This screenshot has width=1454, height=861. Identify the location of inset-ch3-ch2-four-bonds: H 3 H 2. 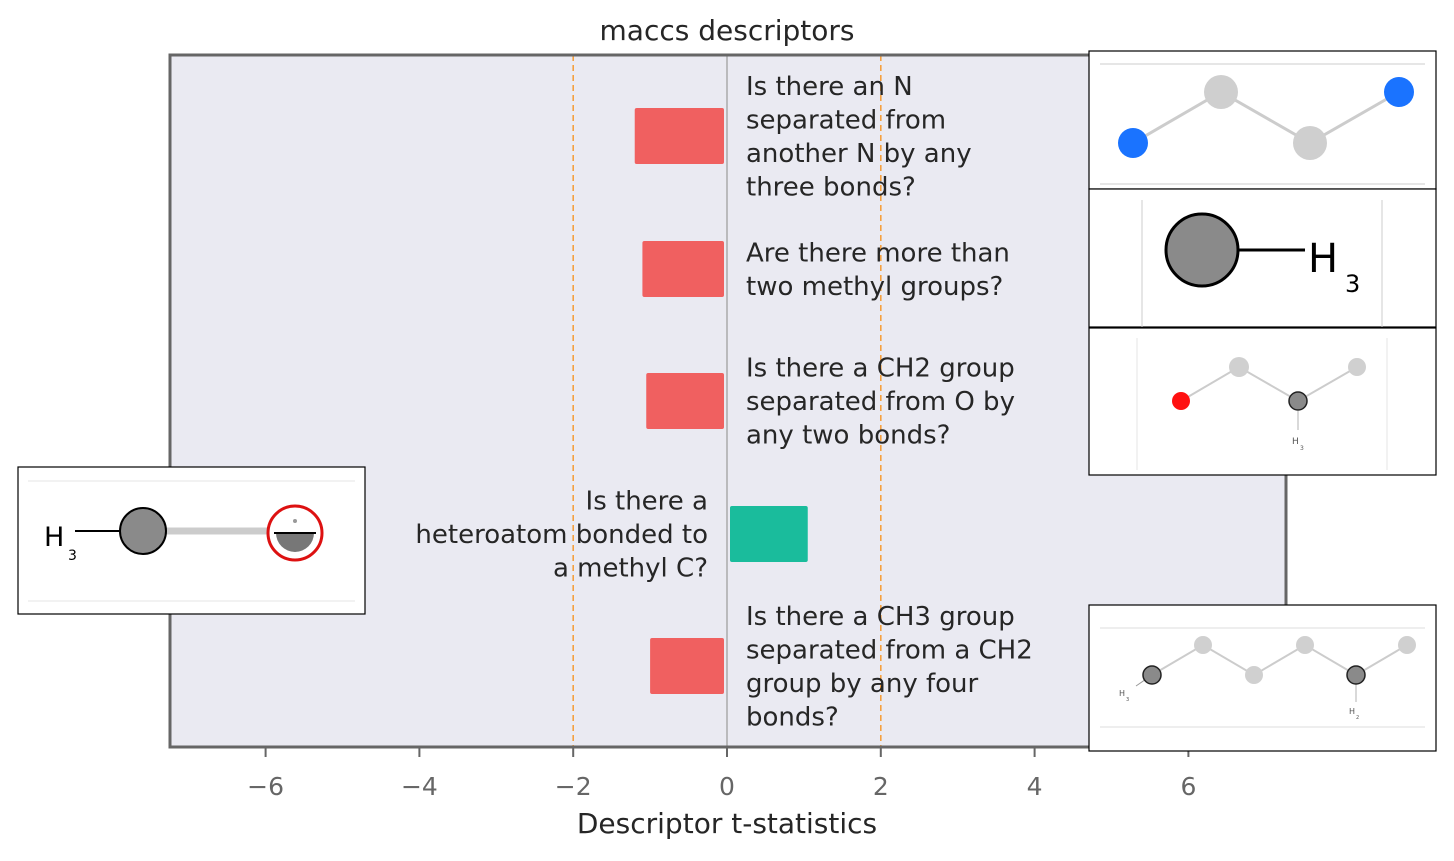
(1262, 678).